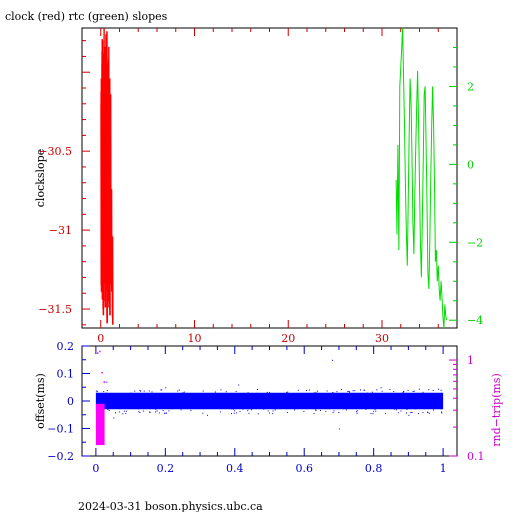  What do you see at coordinates (475, 320) in the screenshot?
I see `top-y-right-tick-label: −4` at bounding box center [475, 320].